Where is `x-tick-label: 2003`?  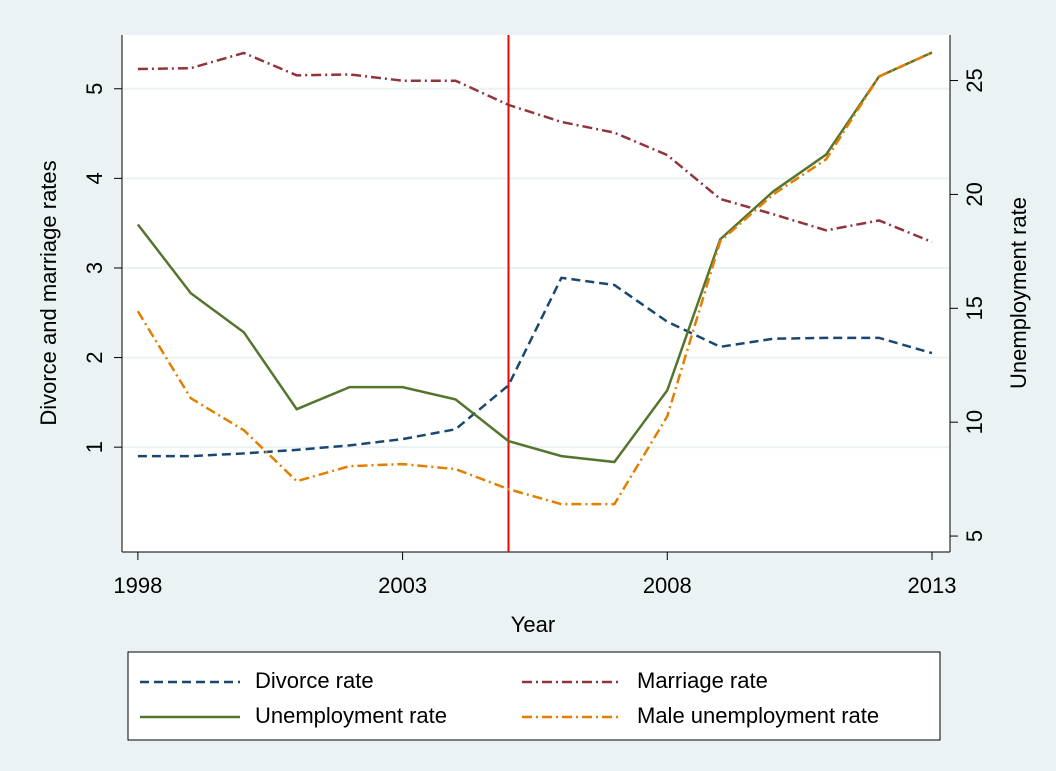
x-tick-label: 2003 is located at coordinates (402, 585).